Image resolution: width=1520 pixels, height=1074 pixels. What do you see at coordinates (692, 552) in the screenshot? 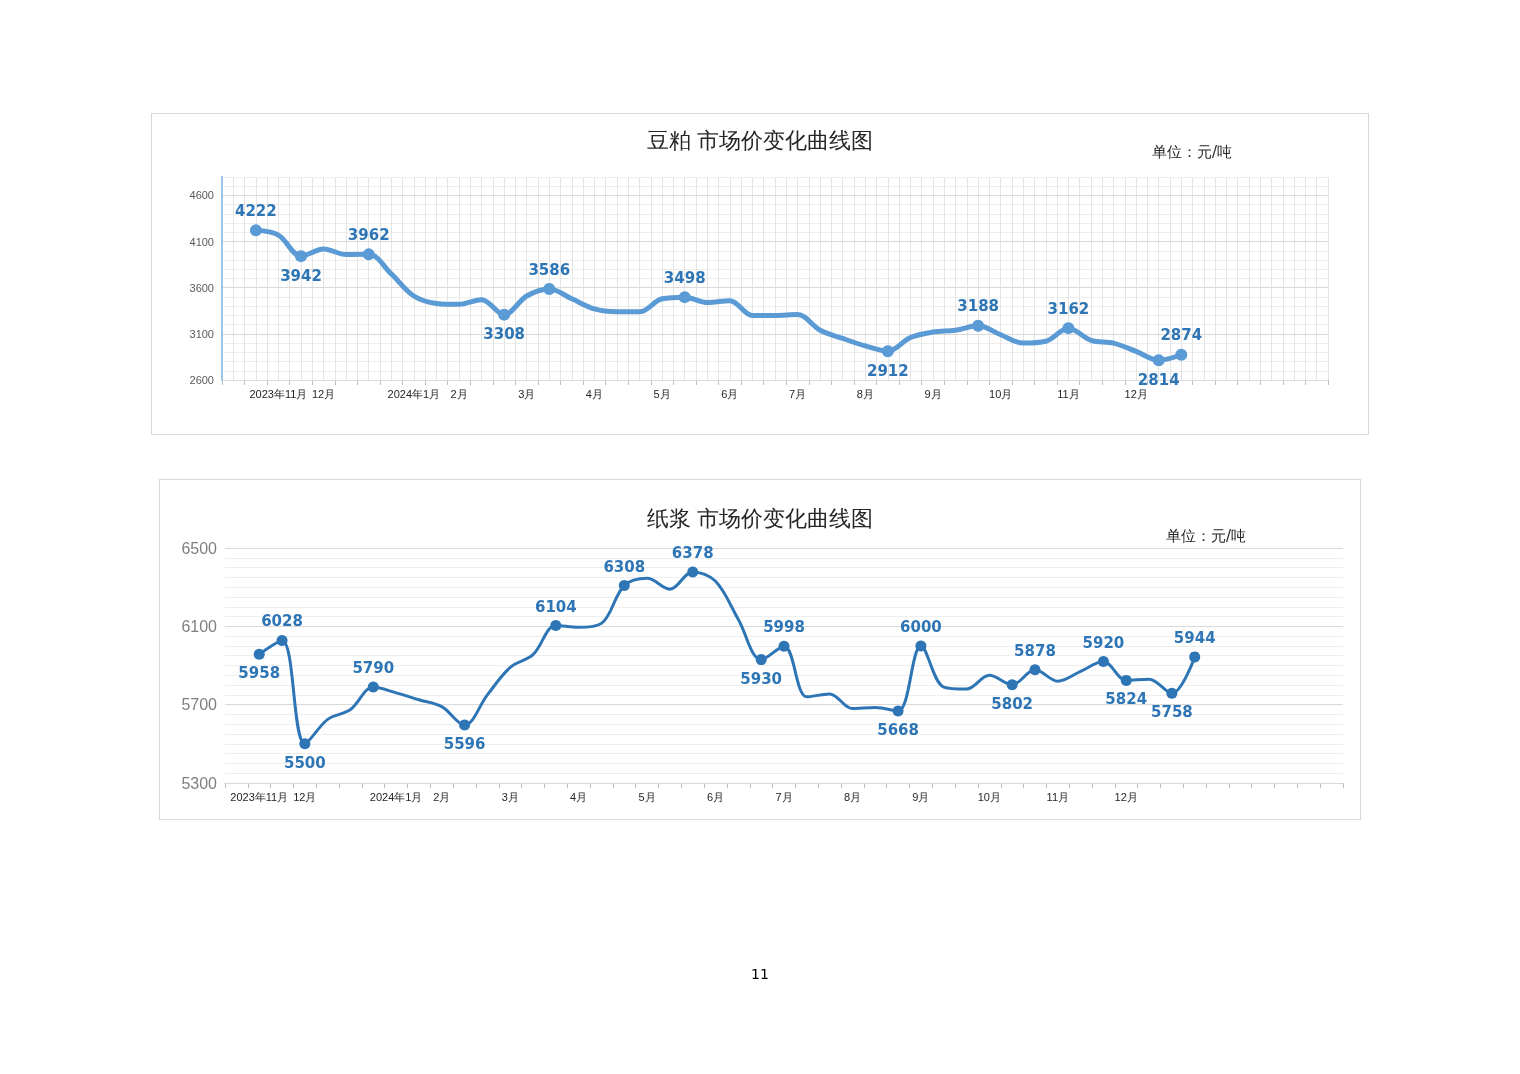
I see `data-label: 6378` at bounding box center [692, 552].